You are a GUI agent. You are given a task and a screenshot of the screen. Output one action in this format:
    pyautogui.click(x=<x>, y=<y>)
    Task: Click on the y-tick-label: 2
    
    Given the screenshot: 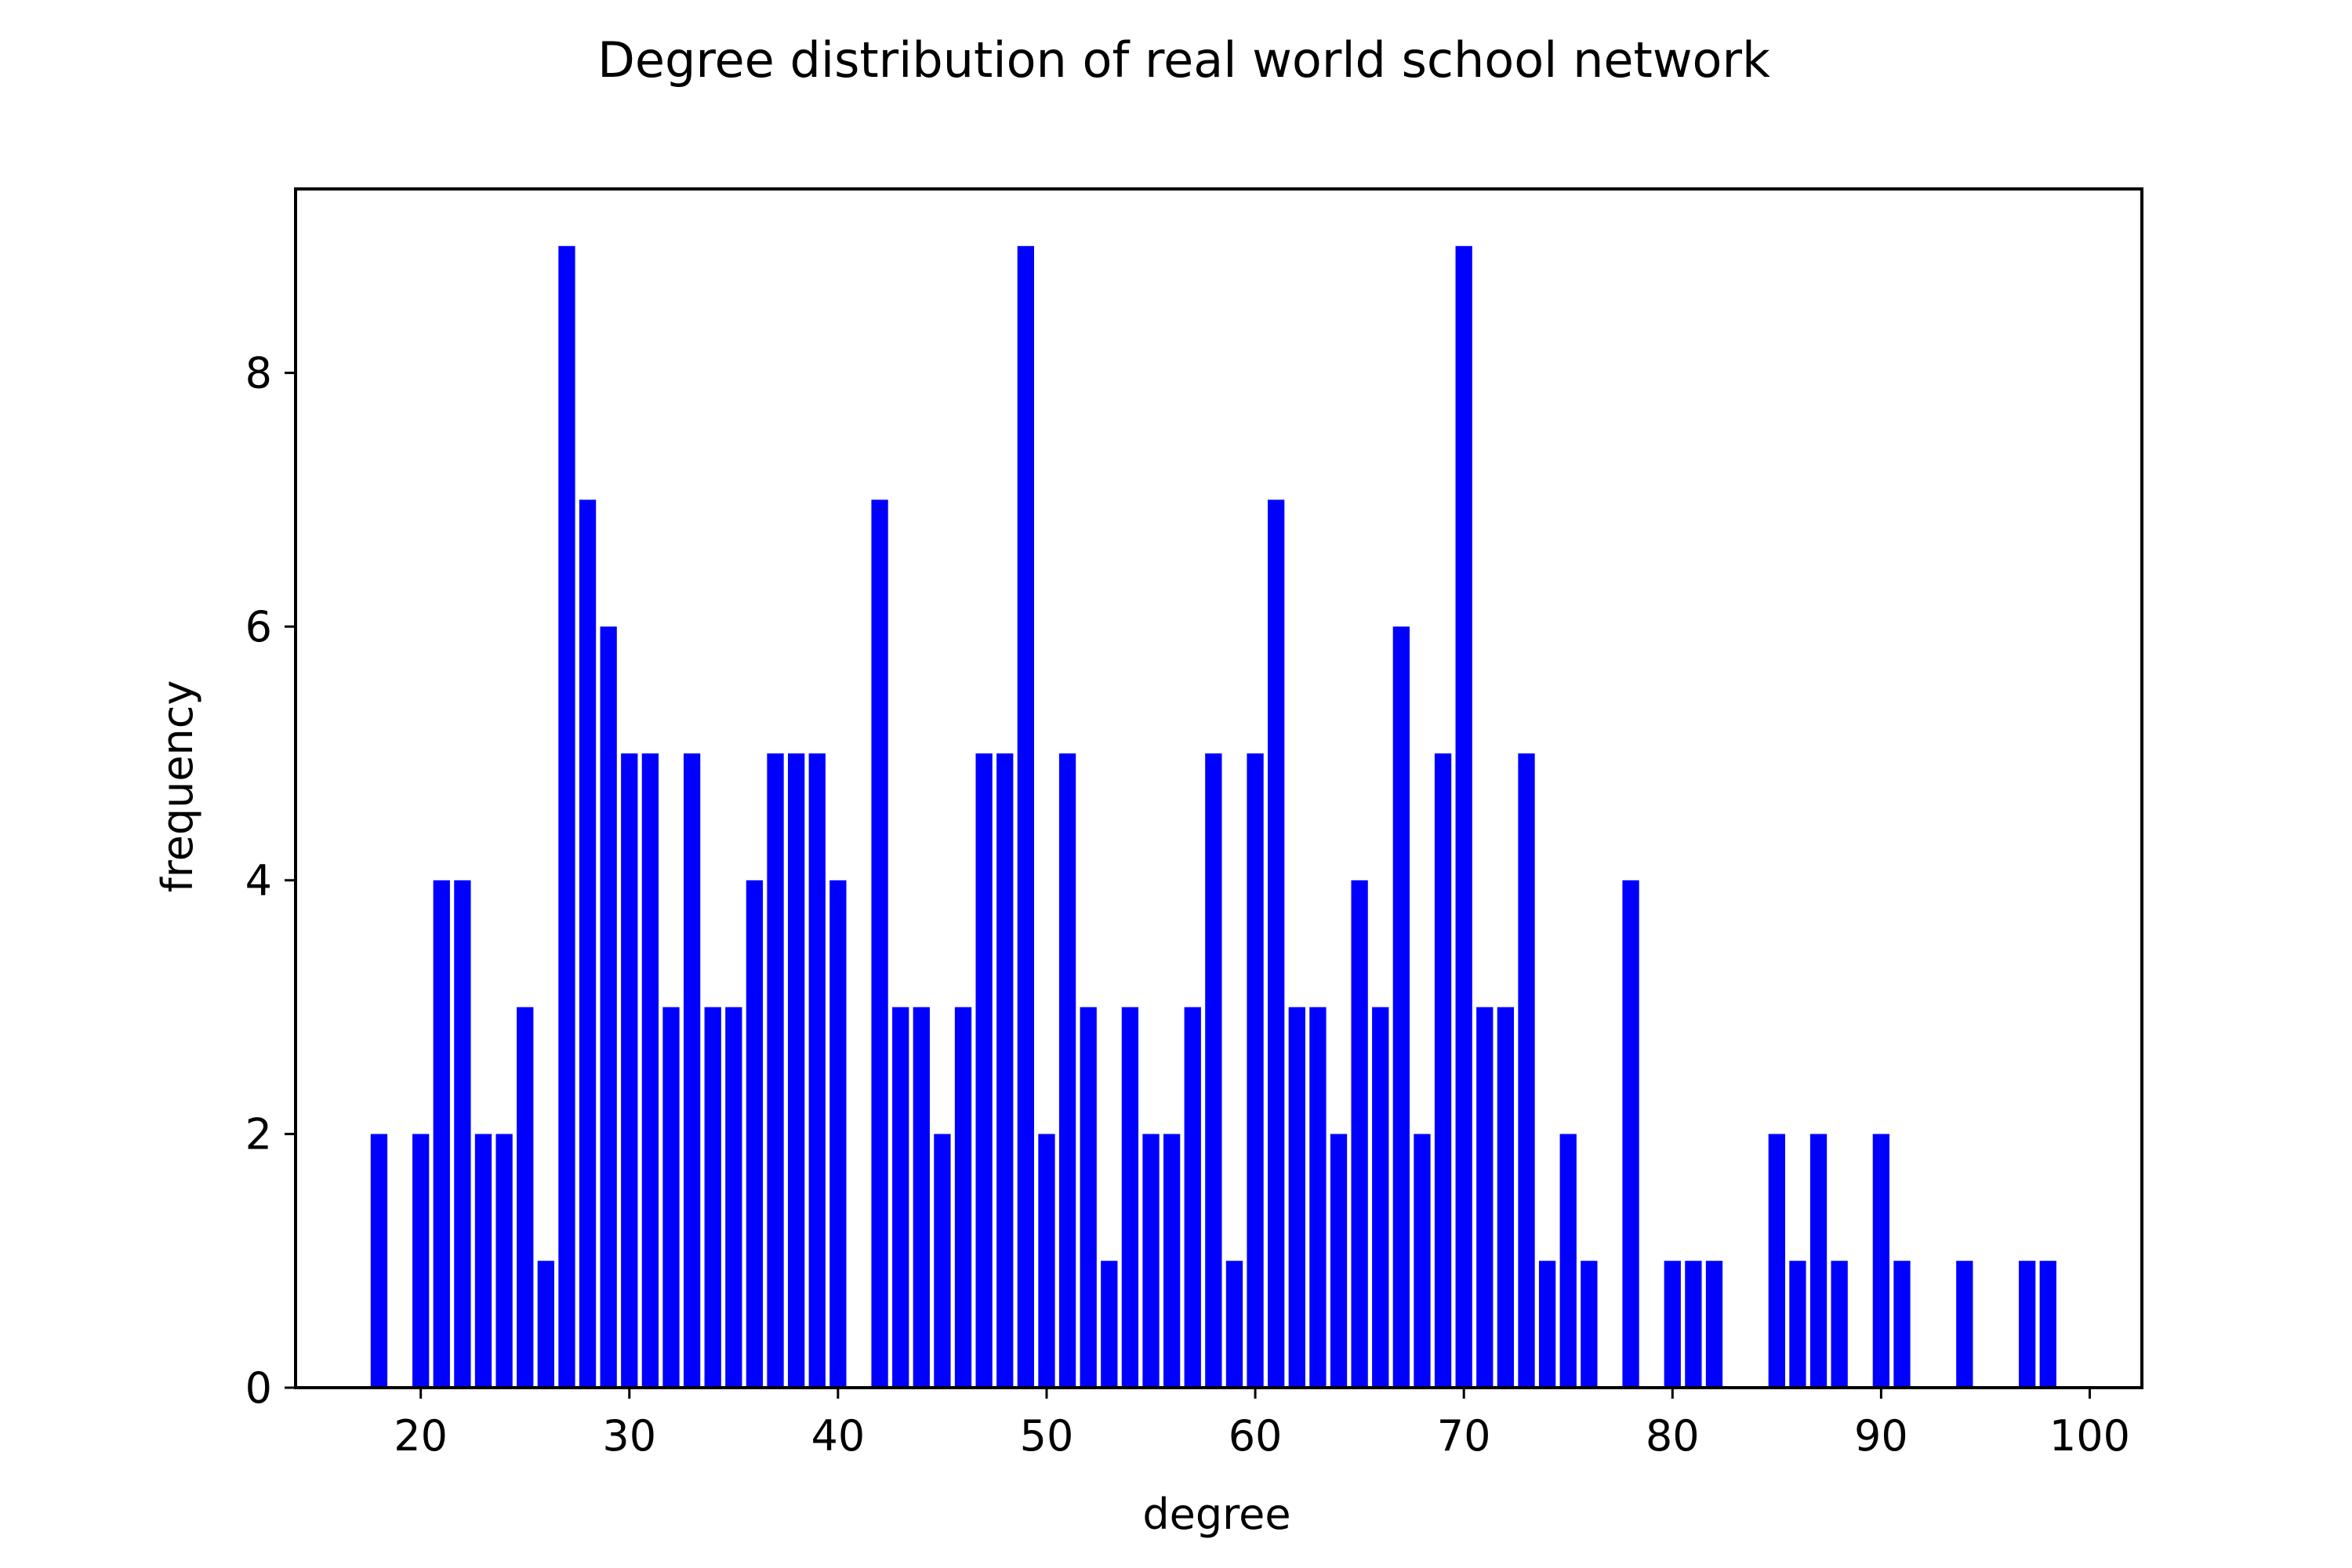 What is the action you would take?
    pyautogui.click(x=258, y=1134)
    